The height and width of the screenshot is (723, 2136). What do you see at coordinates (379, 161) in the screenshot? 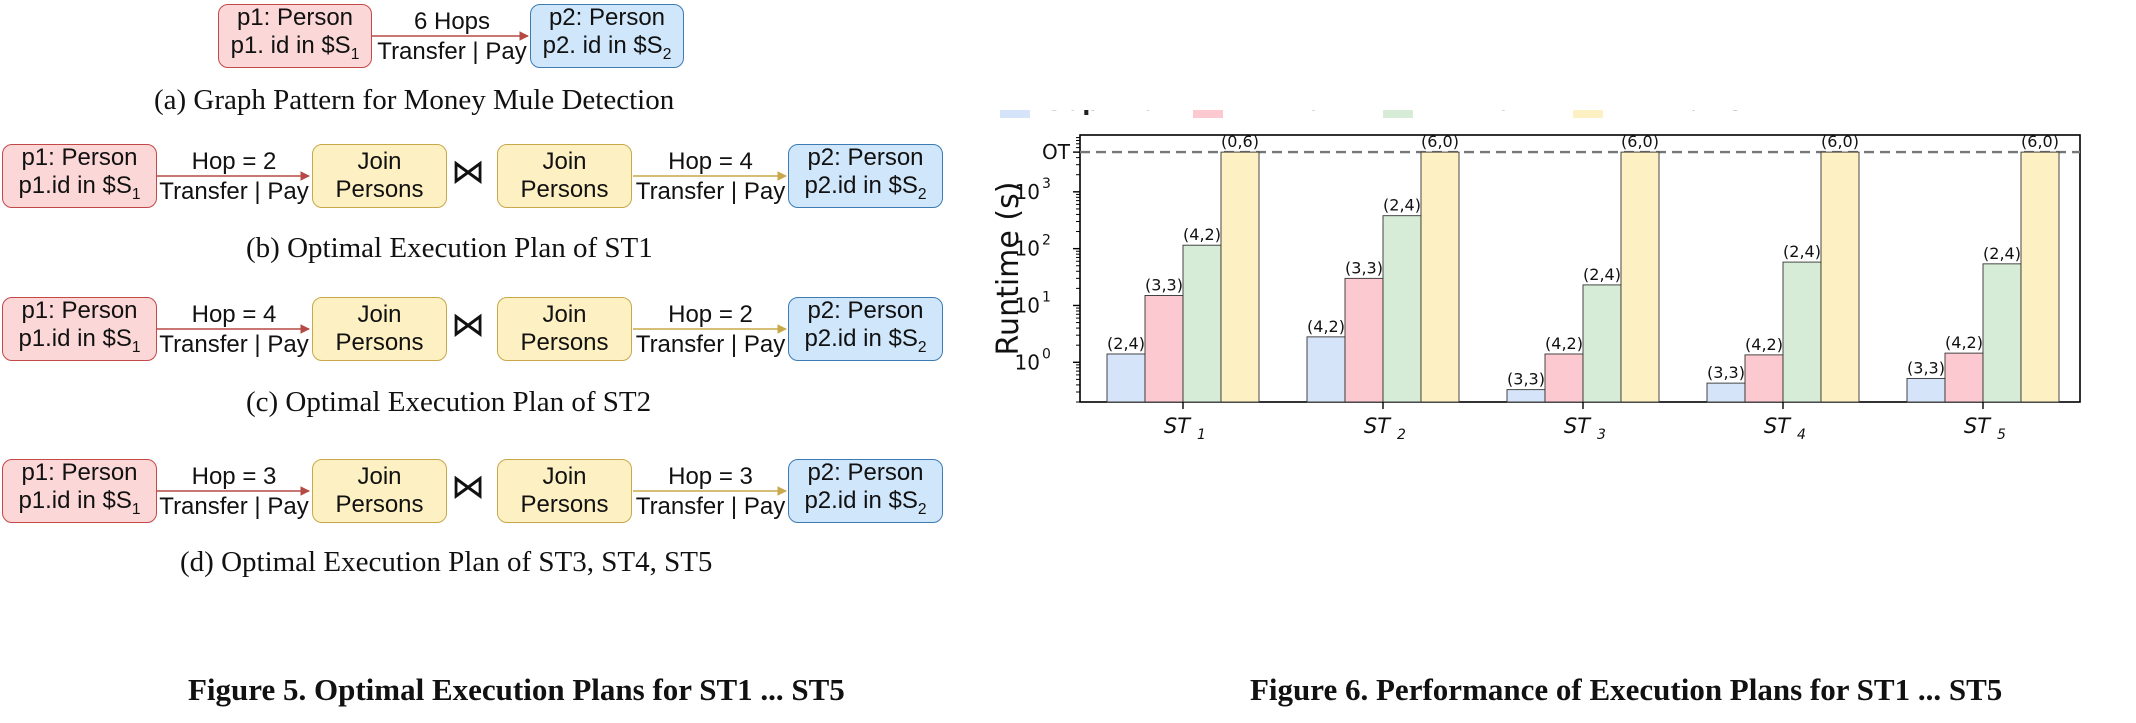
I see `plan1-join-left-1: Join` at bounding box center [379, 161].